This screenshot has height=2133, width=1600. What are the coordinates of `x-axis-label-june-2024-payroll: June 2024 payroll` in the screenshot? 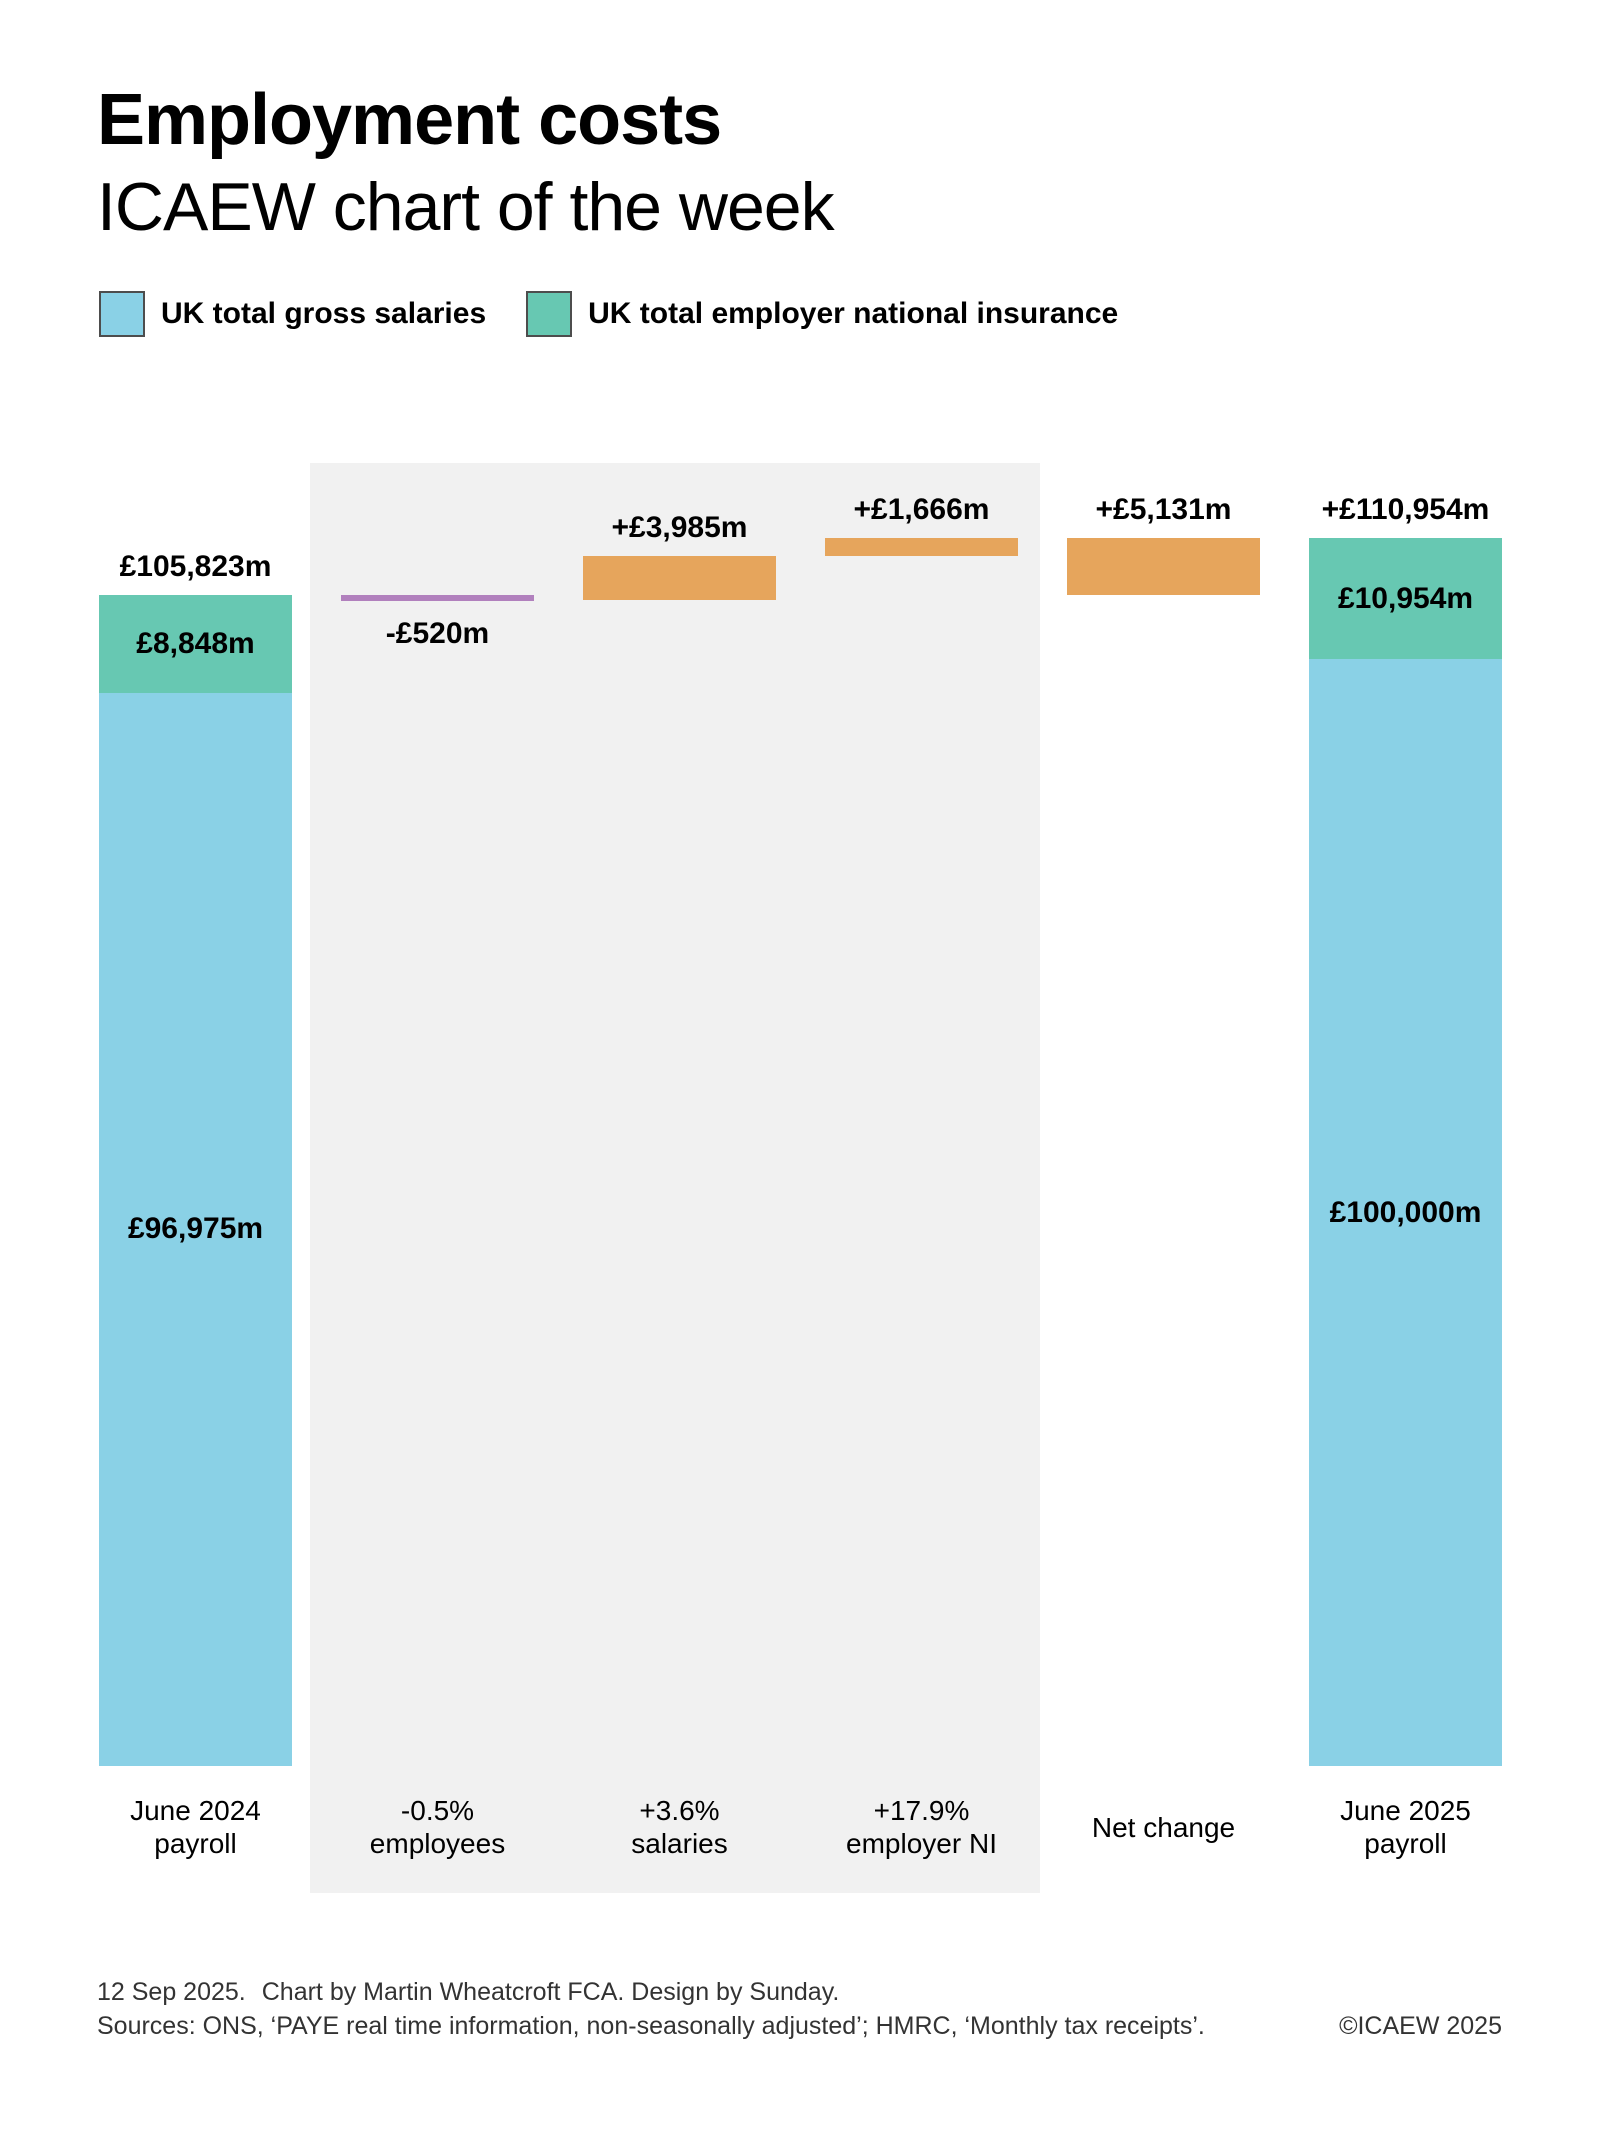 It's located at (195, 1827).